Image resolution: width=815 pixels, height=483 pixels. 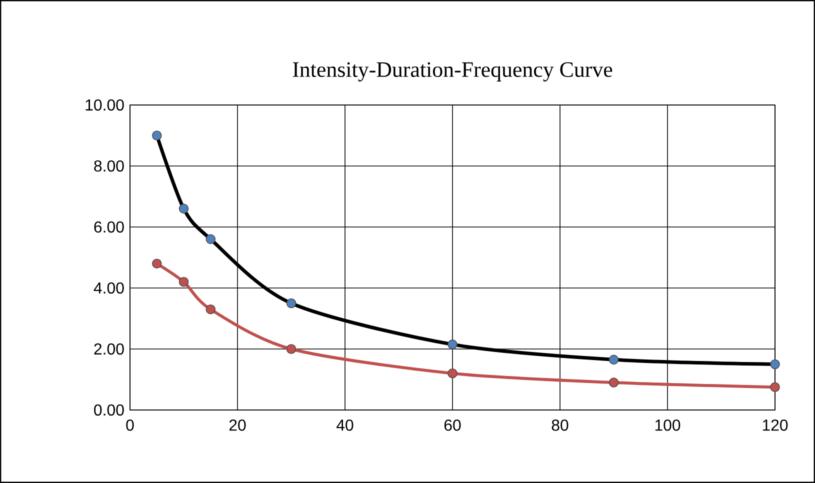 What do you see at coordinates (109, 227) in the screenshot?
I see `y-tick-label: 6.00` at bounding box center [109, 227].